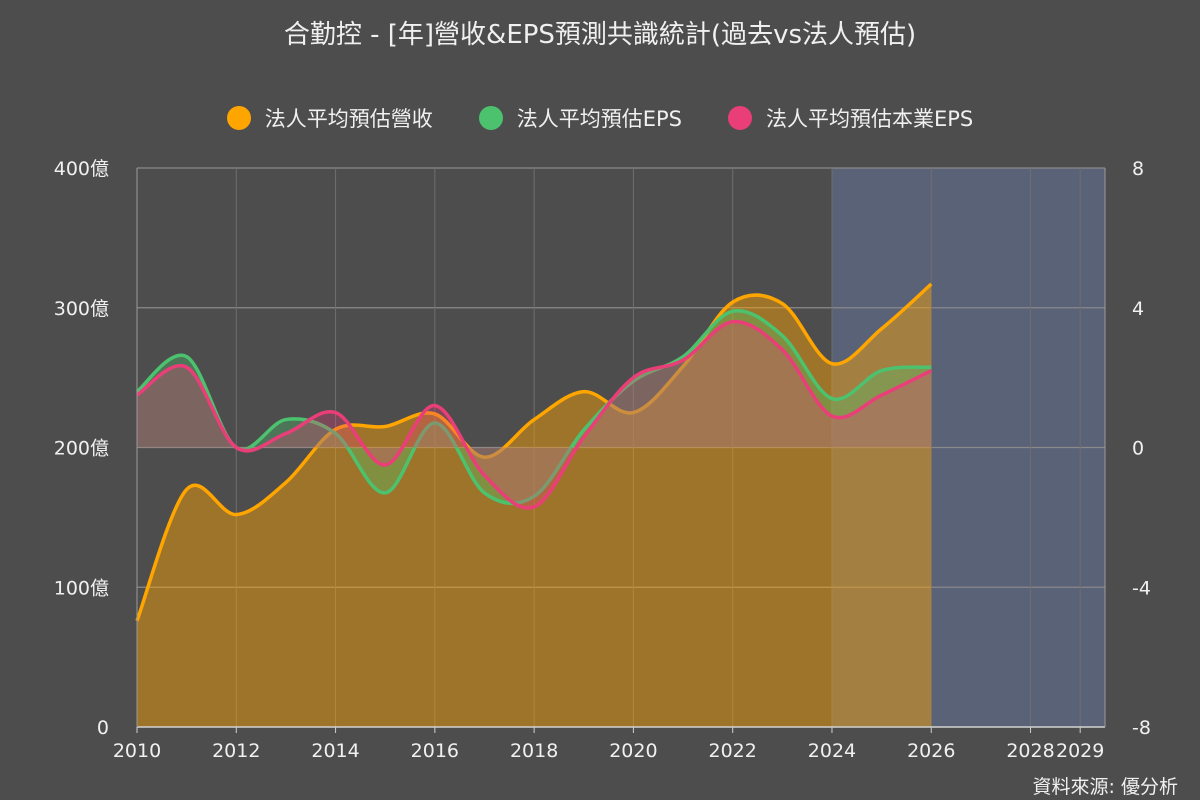 This screenshot has height=800, width=1200. I want to click on y-left-tick-label: 0, so click(103, 728).